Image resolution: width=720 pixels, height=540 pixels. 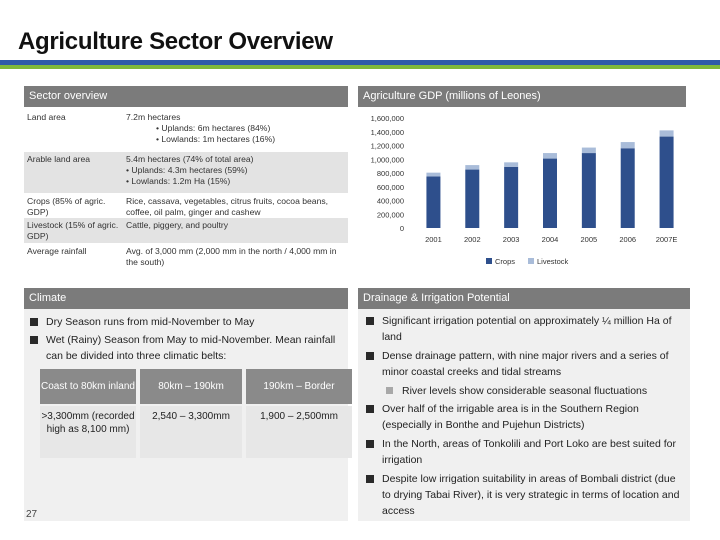 I want to click on y-tick-label: 600,000, so click(x=390, y=187).